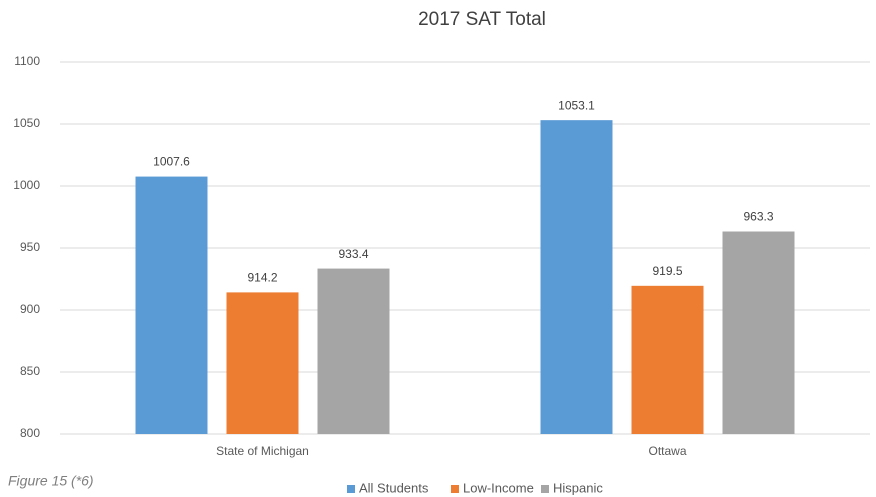 The height and width of the screenshot is (497, 876). Describe the element at coordinates (26, 185) in the screenshot. I see `y-tick-label: 1000` at that location.